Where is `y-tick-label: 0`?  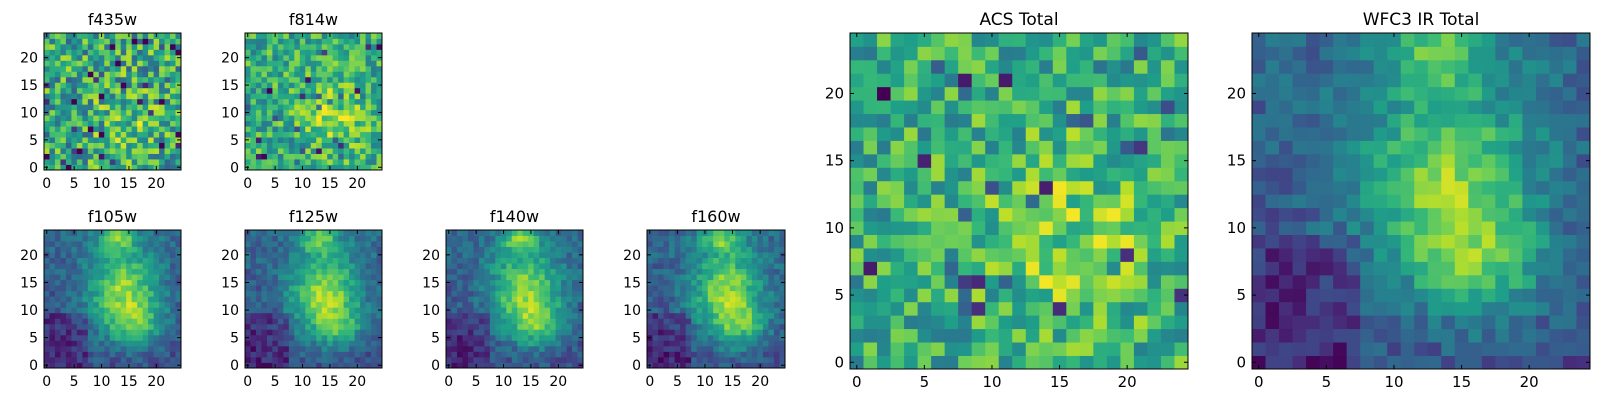
y-tick-label: 0 is located at coordinates (636, 366).